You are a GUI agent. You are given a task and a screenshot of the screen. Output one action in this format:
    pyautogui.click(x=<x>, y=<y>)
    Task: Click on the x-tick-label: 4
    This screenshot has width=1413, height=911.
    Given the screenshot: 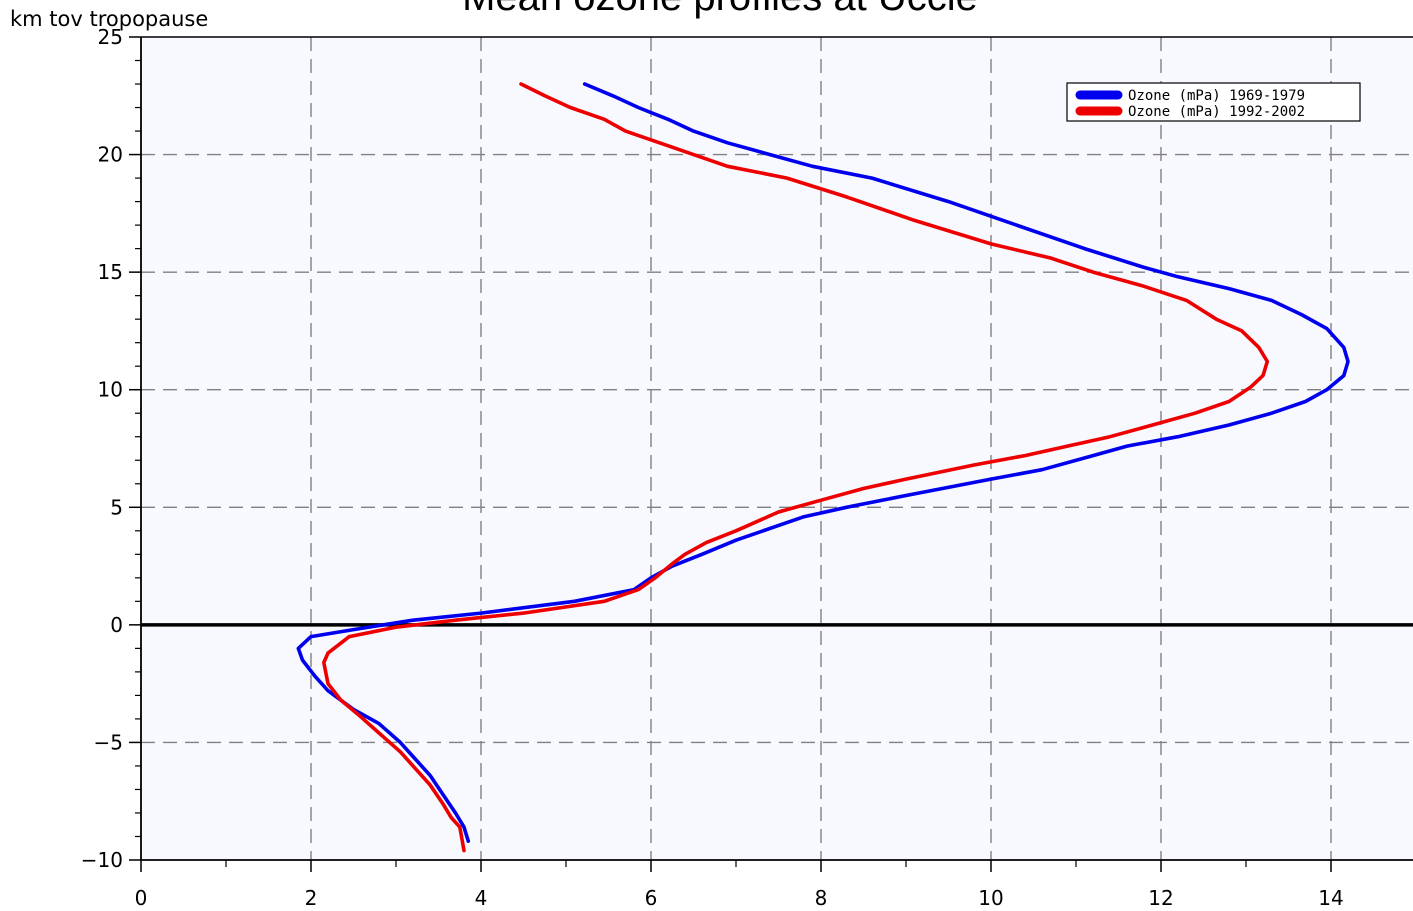 What is the action you would take?
    pyautogui.click(x=481, y=898)
    